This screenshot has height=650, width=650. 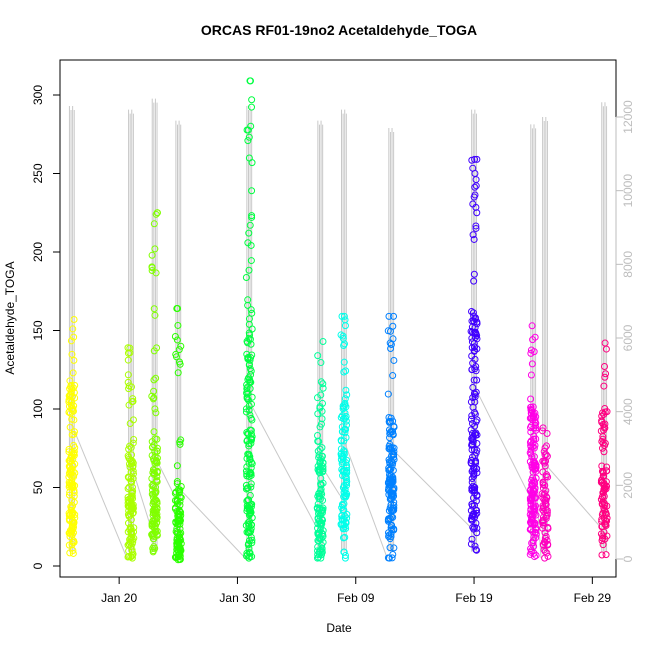 What do you see at coordinates (38, 173) in the screenshot?
I see `y-tick-label: 250` at bounding box center [38, 173].